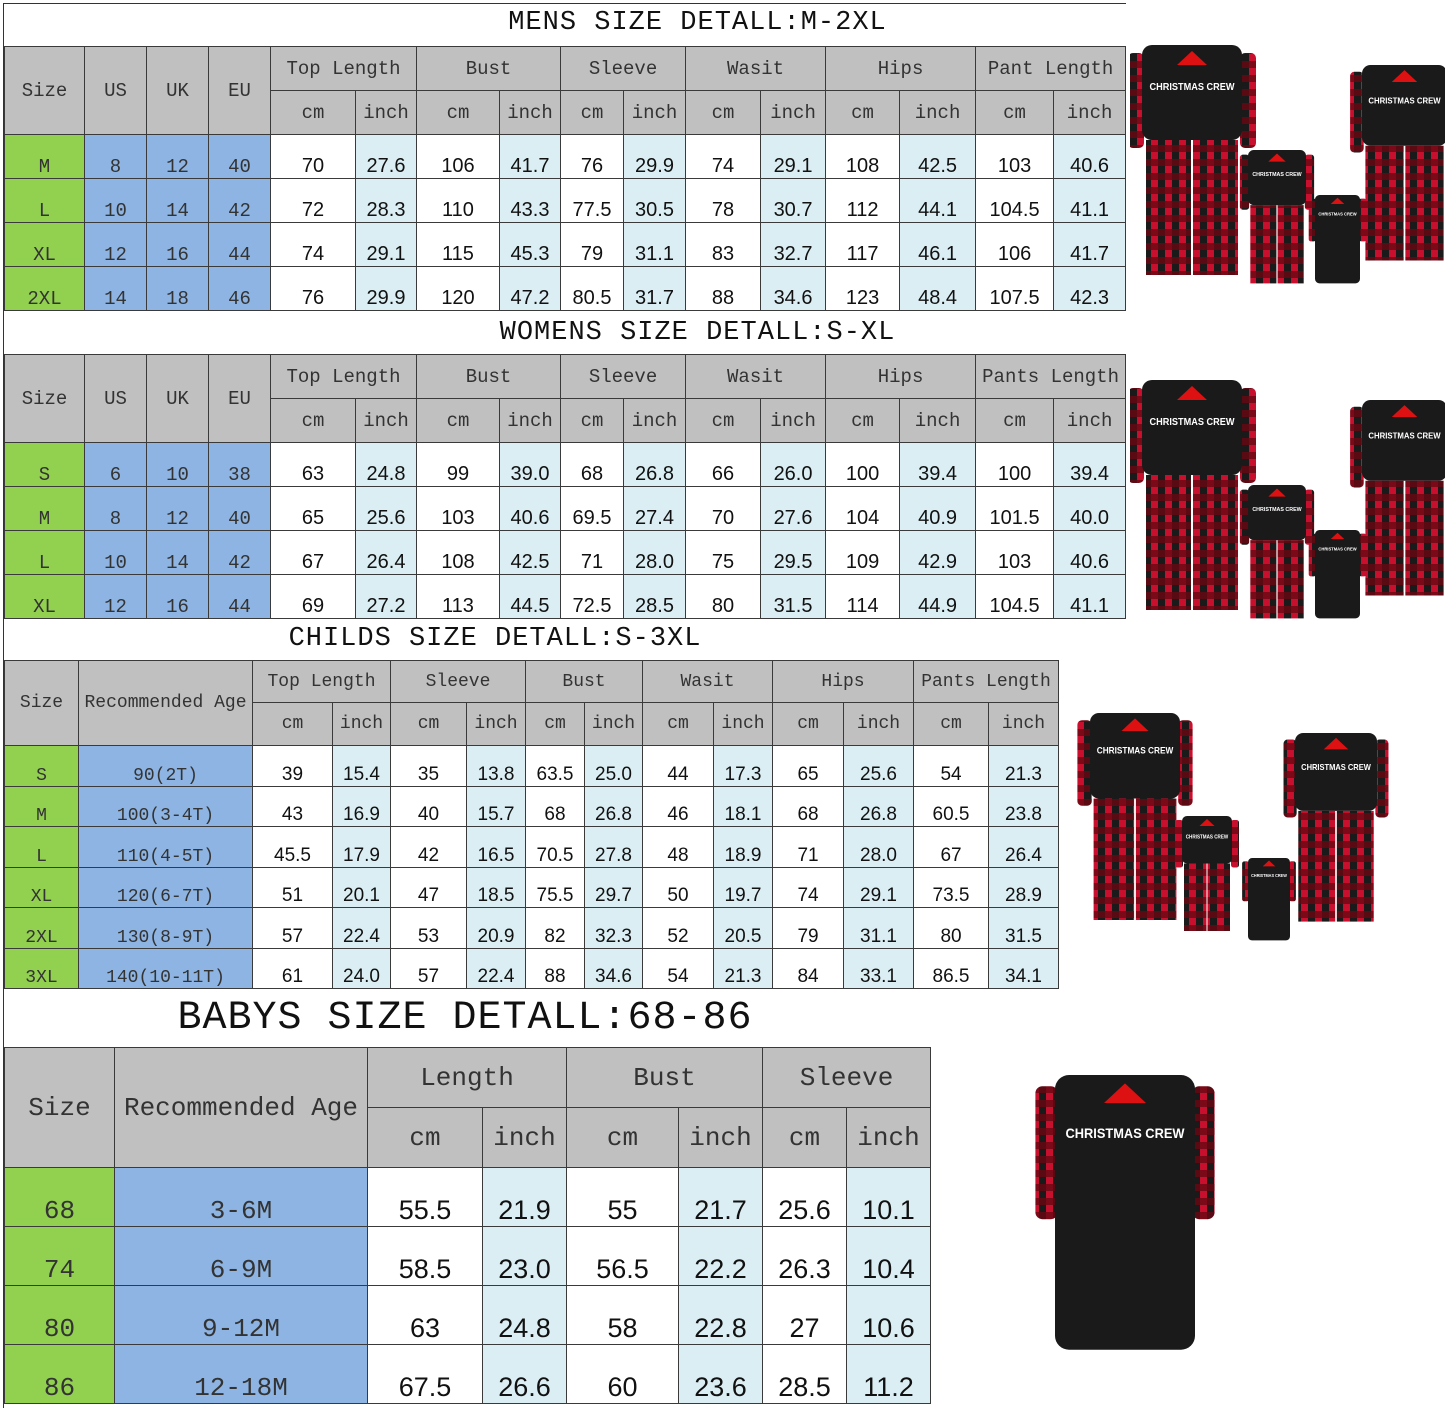 This screenshot has width=1445, height=1408. Describe the element at coordinates (386, 596) in the screenshot. I see `measurement-cell: 27.2` at that location.